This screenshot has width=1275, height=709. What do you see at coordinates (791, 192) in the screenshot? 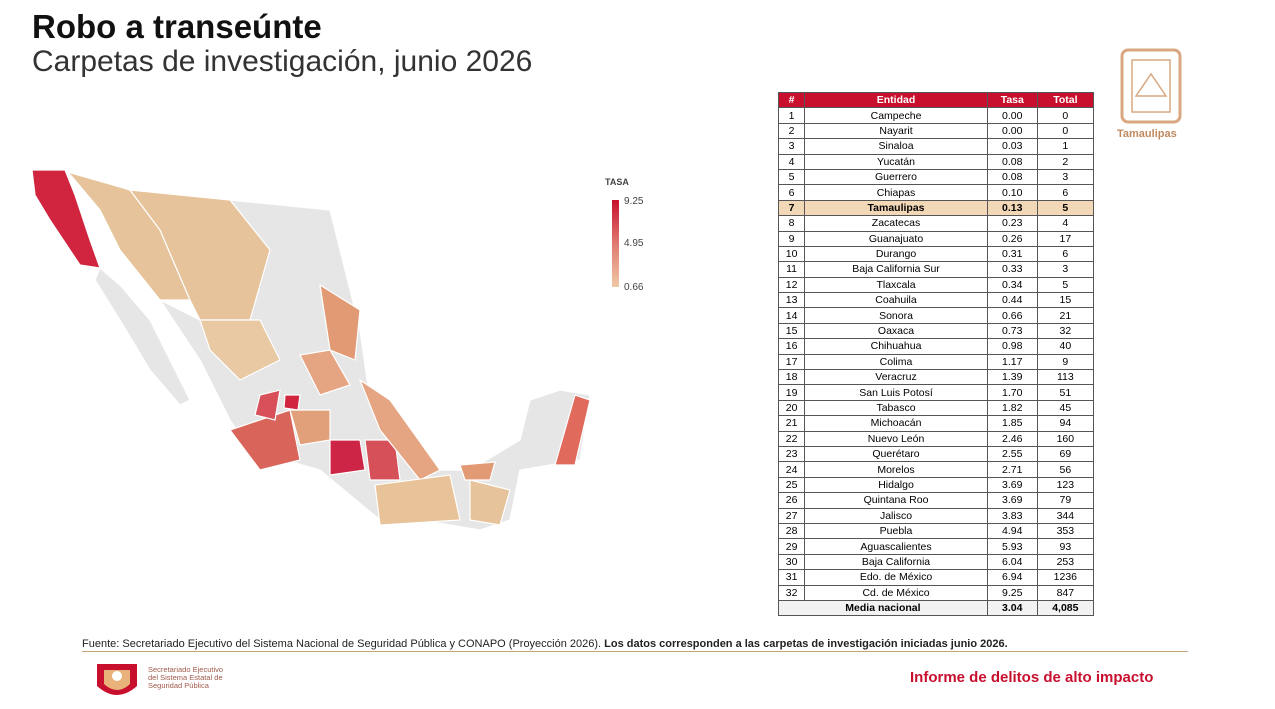
I see `table-cell: 6` at bounding box center [791, 192].